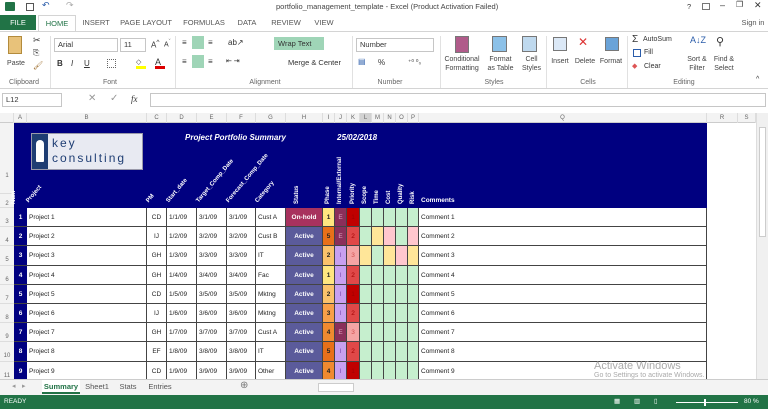 The width and height of the screenshot is (768, 409). What do you see at coordinates (24, 386) in the screenshot?
I see `next-sheet-icon: ▸` at bounding box center [24, 386].